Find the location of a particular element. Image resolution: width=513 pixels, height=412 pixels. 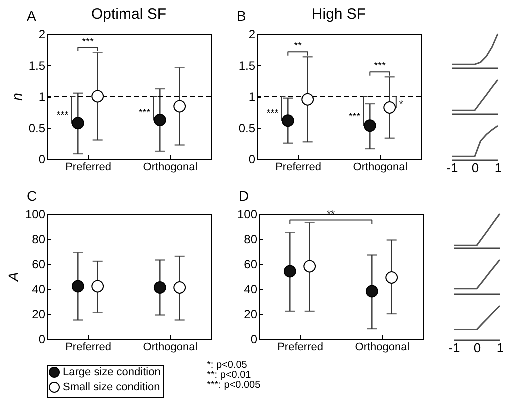

text: **: p<0.01 is located at coordinates (229, 375).